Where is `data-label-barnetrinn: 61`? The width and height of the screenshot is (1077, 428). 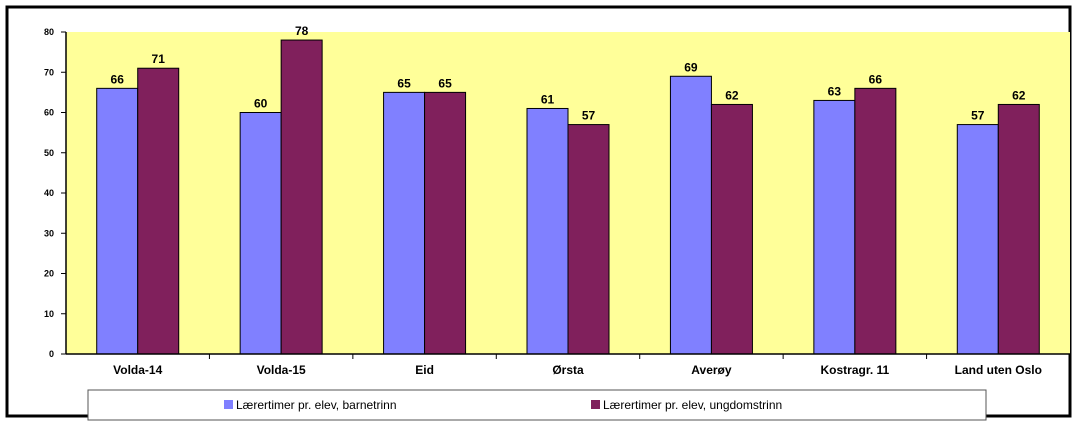
data-label-barnetrinn: 61 is located at coordinates (548, 99).